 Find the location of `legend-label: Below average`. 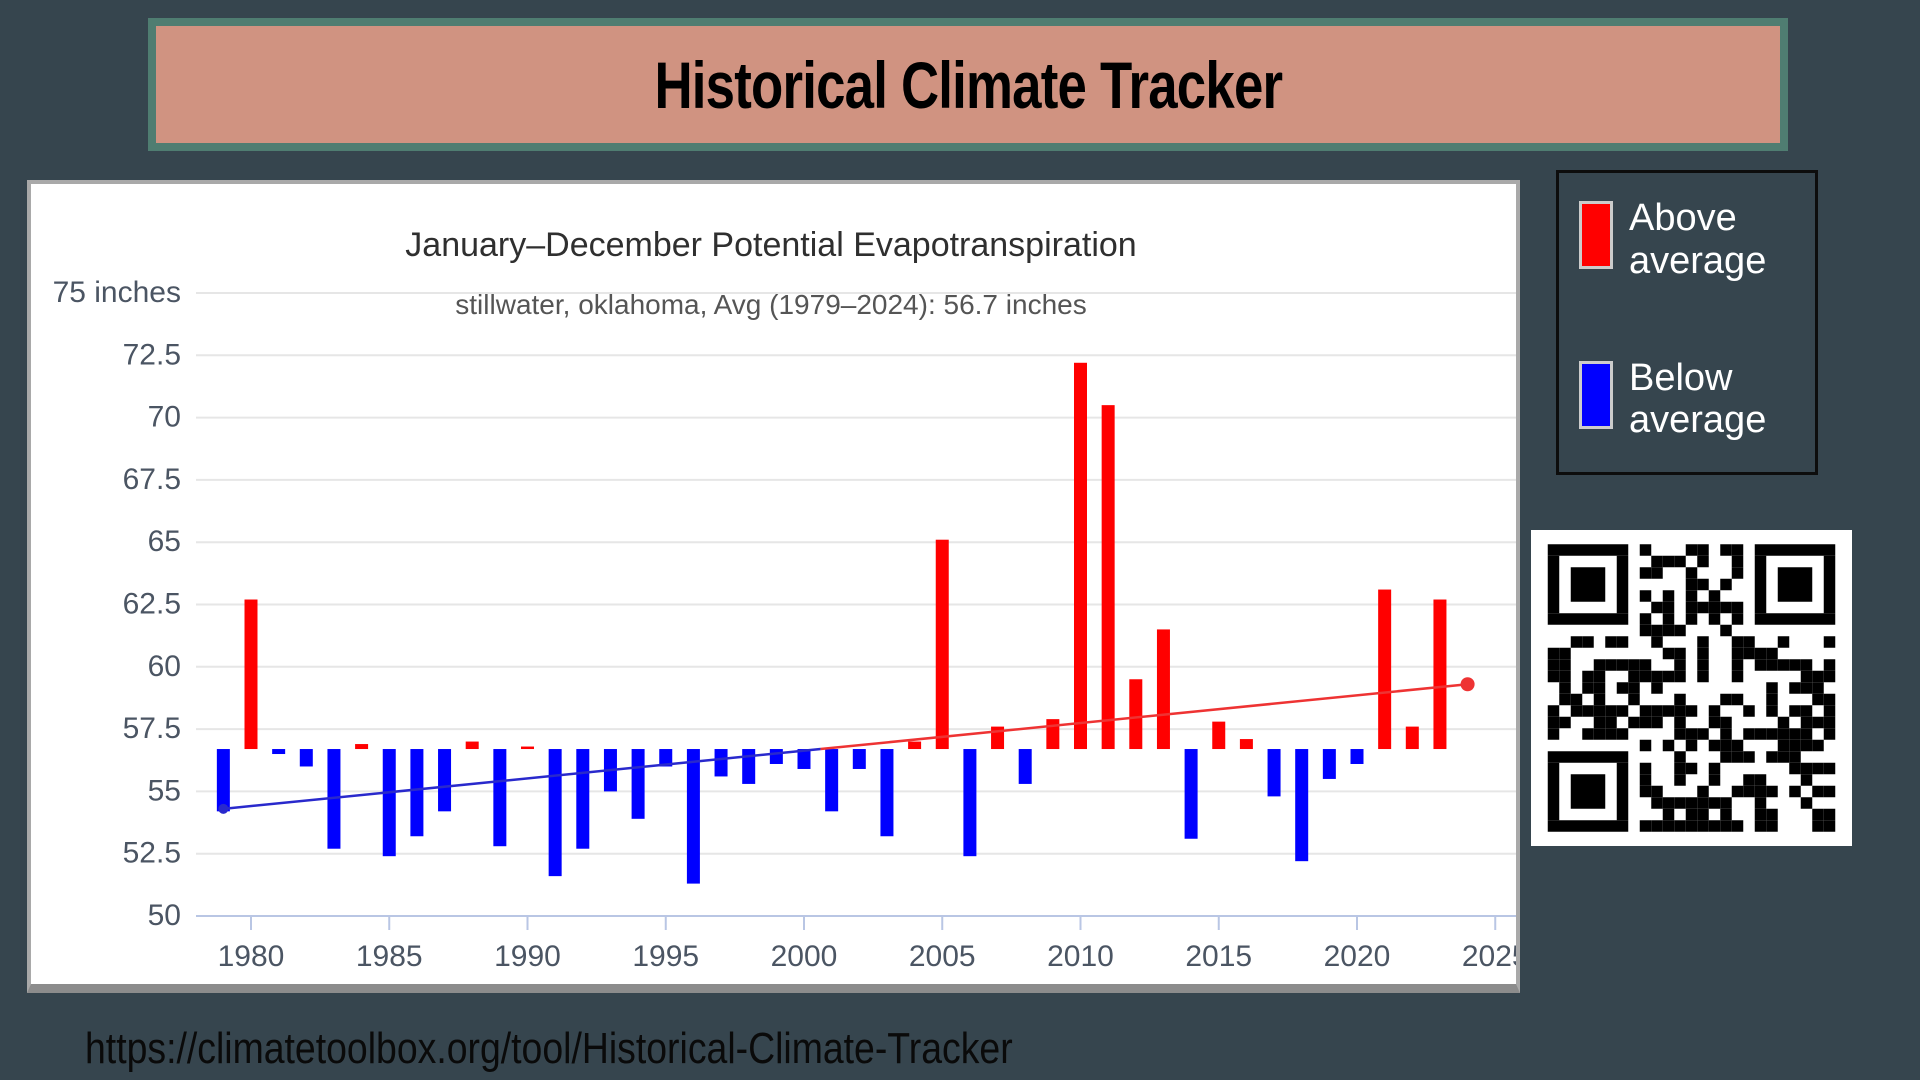

legend-label: Below average is located at coordinates (1698, 399).